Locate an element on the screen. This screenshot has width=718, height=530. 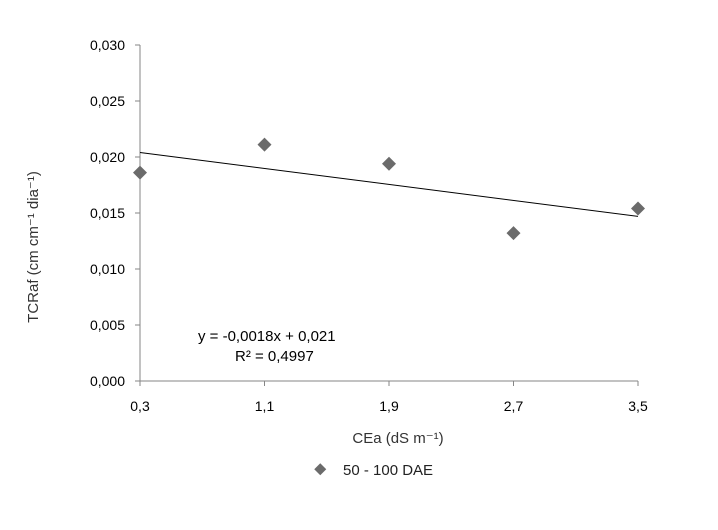
y-tick-label: 0,025 is located at coordinates (107, 101).